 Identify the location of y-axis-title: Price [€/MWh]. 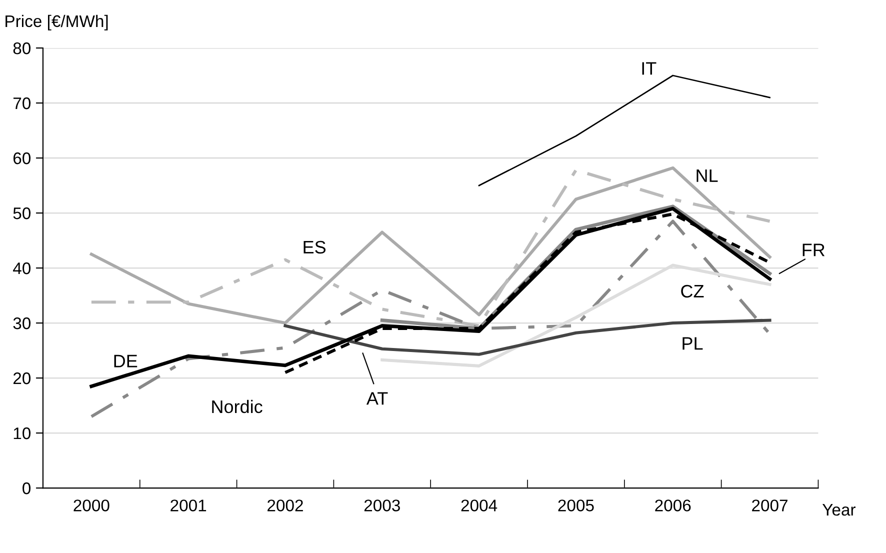
(57, 22).